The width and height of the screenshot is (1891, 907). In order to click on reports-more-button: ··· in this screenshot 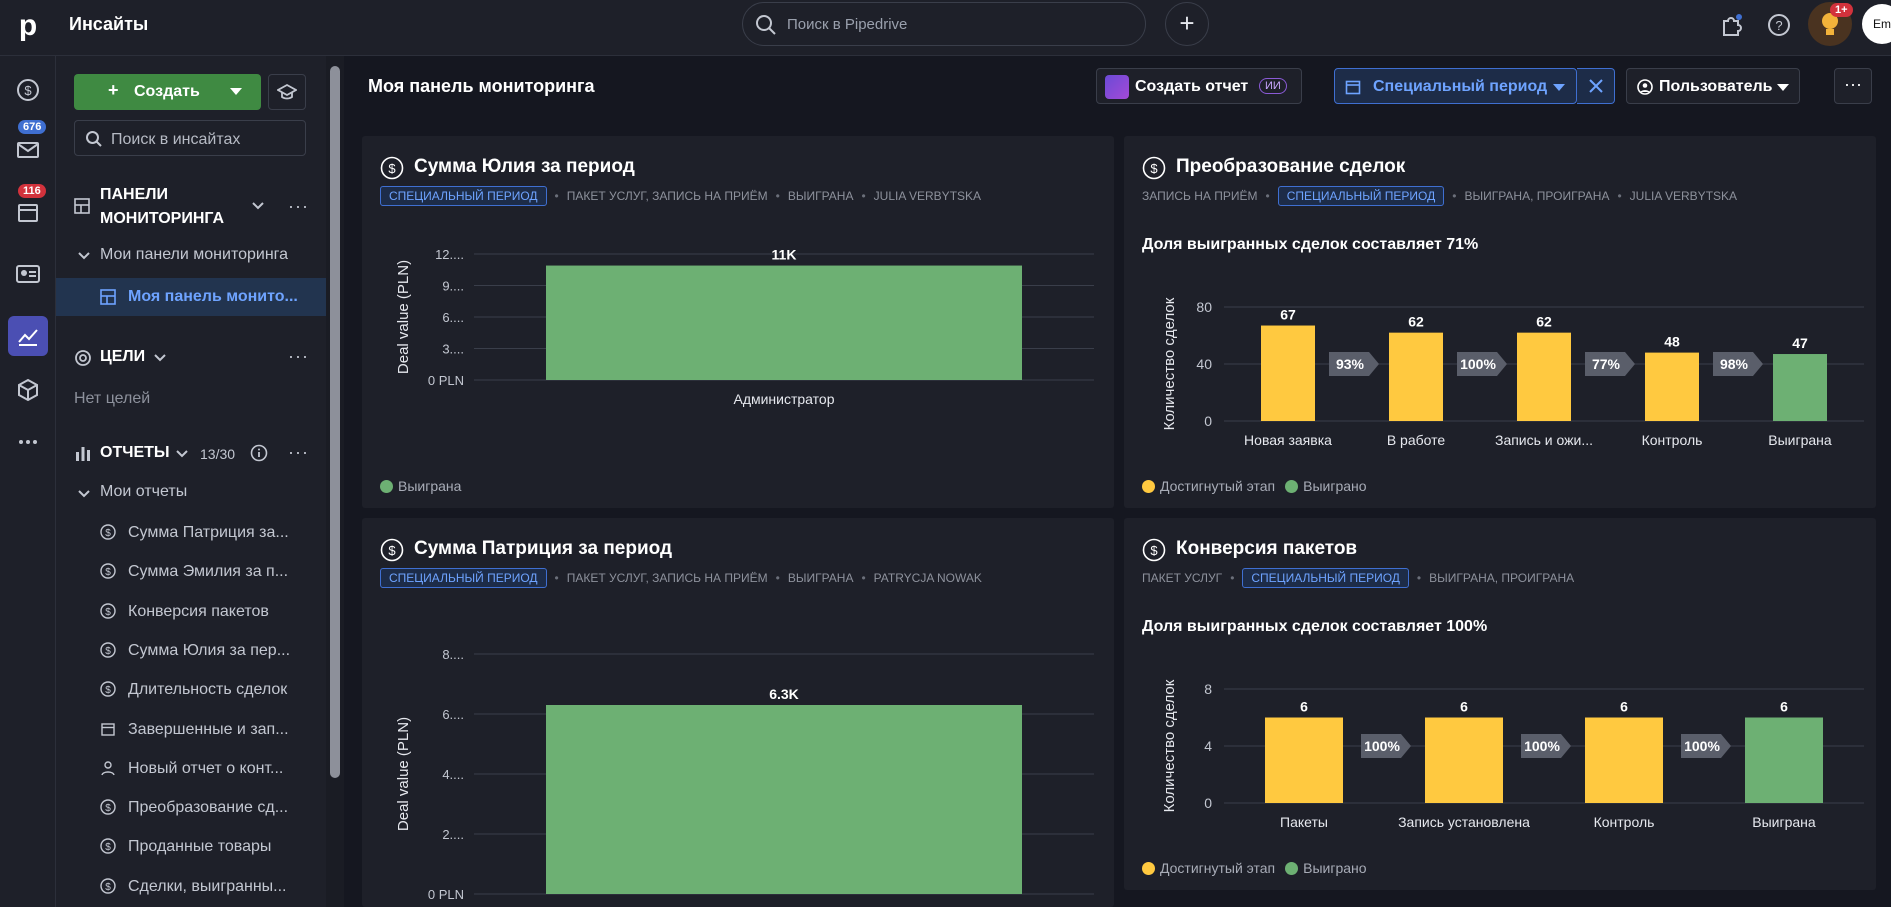, I will do `click(298, 452)`.